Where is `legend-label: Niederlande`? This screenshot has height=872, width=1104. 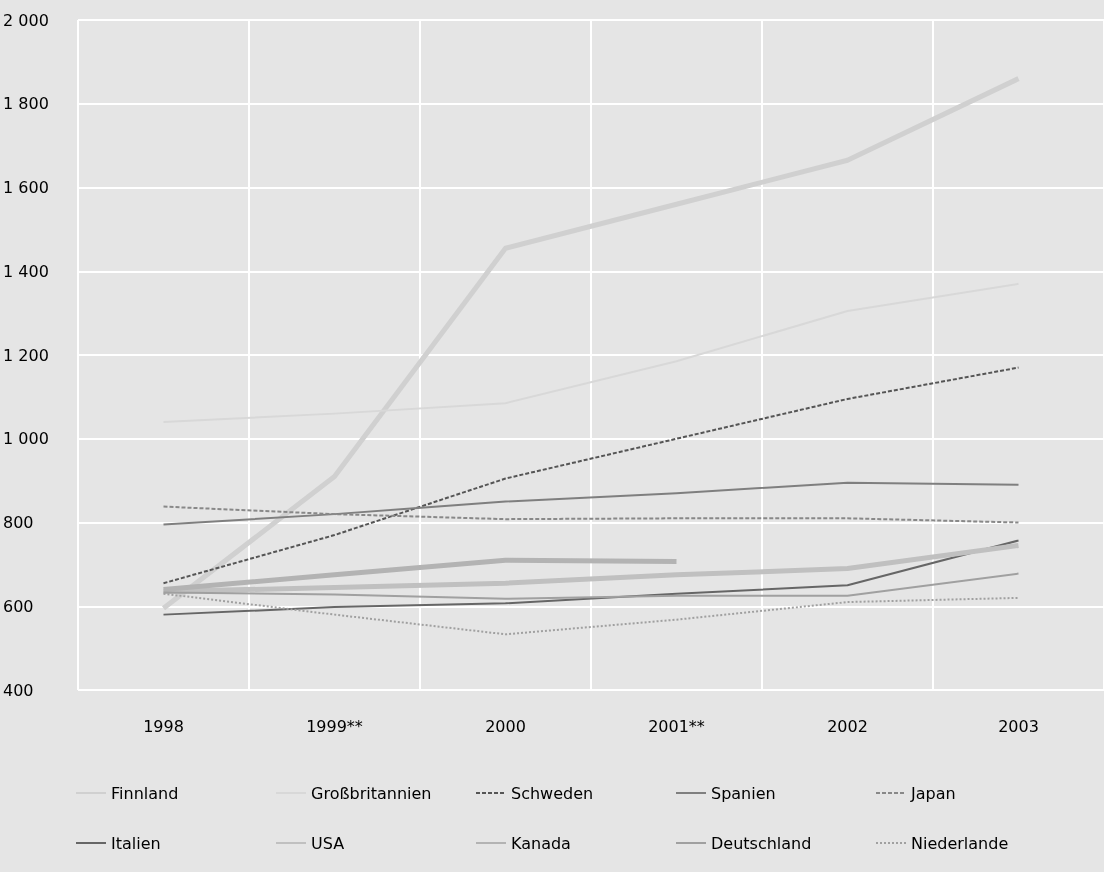 legend-label: Niederlande is located at coordinates (960, 843).